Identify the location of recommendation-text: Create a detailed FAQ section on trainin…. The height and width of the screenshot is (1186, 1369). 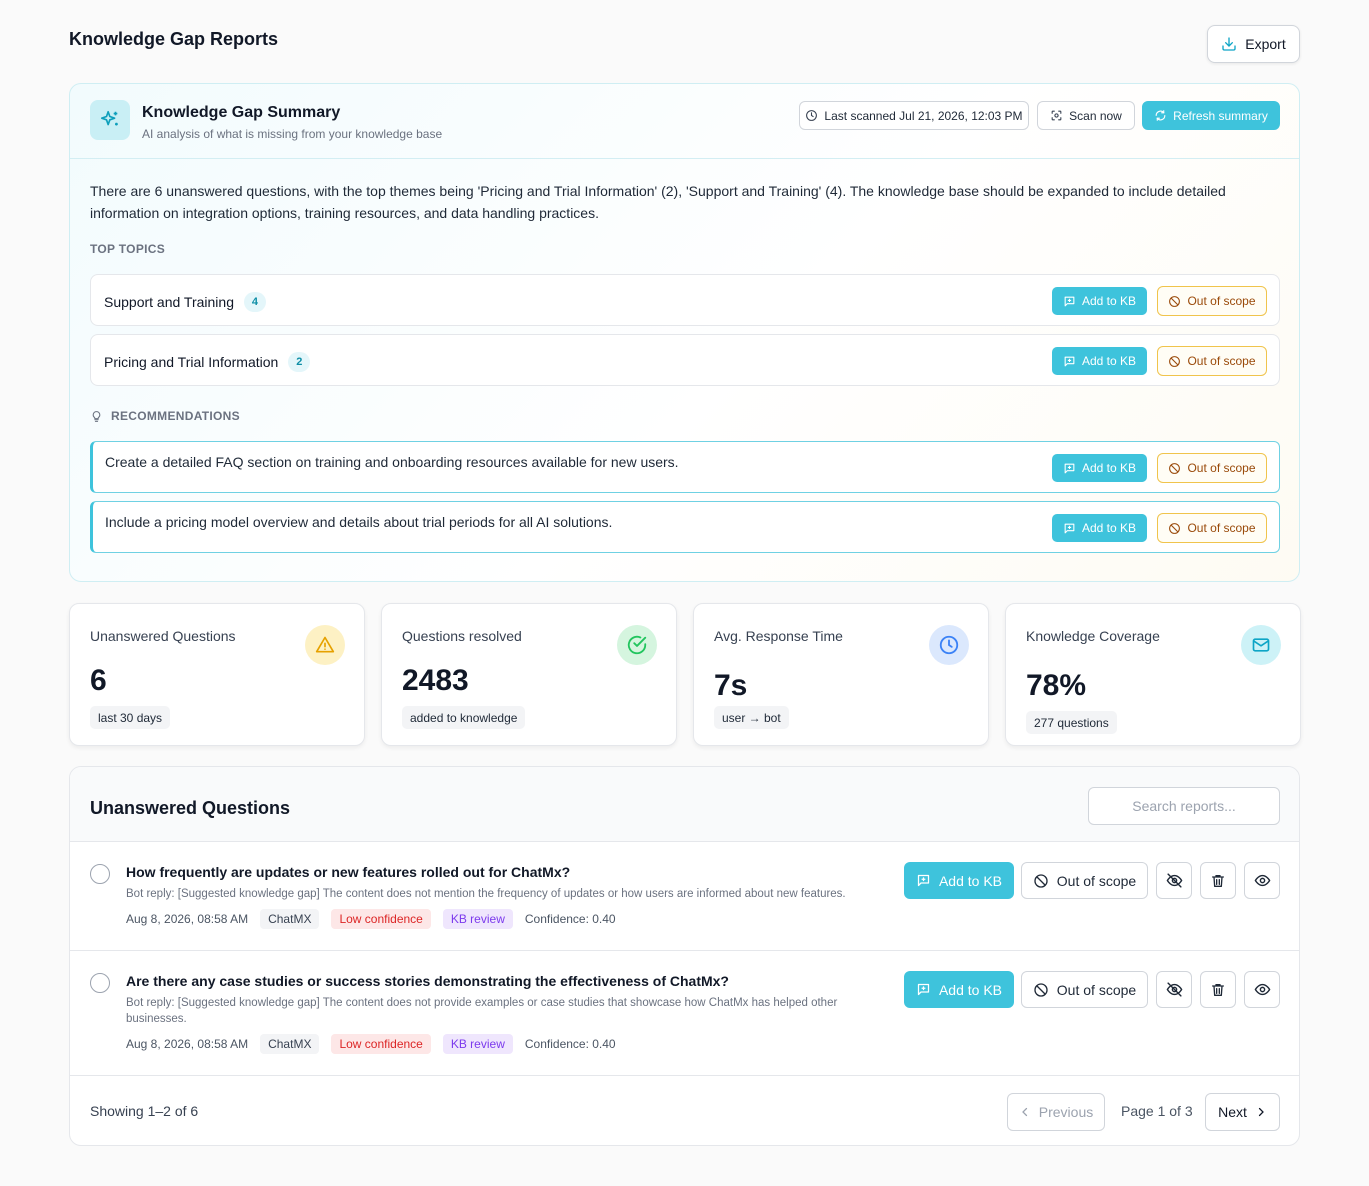
(392, 462).